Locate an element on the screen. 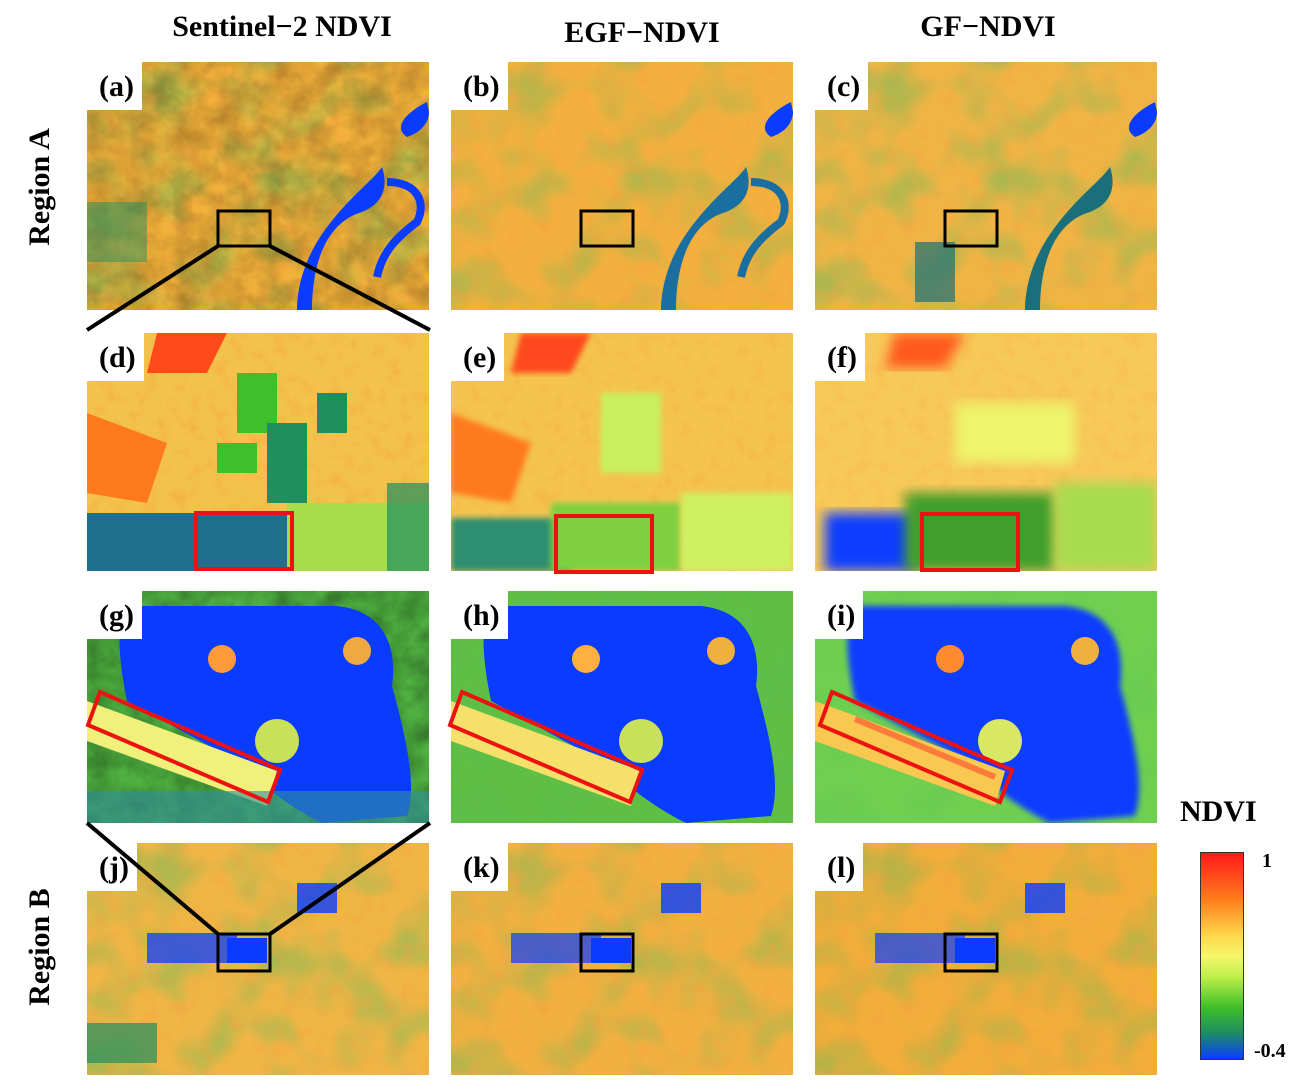 Image resolution: width=1303 pixels, height=1091 pixels. row-header-region-b: Region B is located at coordinates (39, 947).